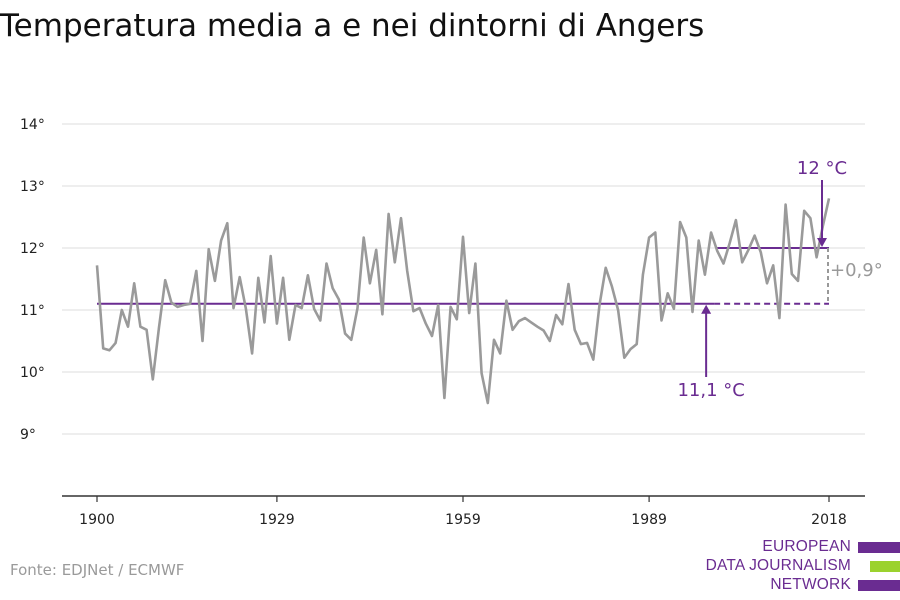 This screenshot has width=900, height=600. I want to click on logo-bar-top, so click(879, 547).